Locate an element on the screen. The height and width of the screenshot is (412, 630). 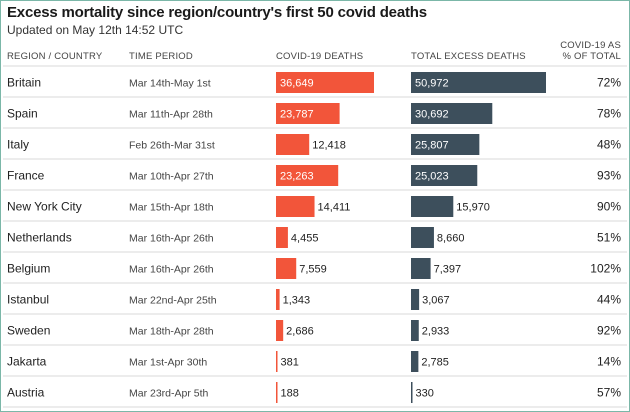
pct-of-total-label: 93% is located at coordinates (609, 176).